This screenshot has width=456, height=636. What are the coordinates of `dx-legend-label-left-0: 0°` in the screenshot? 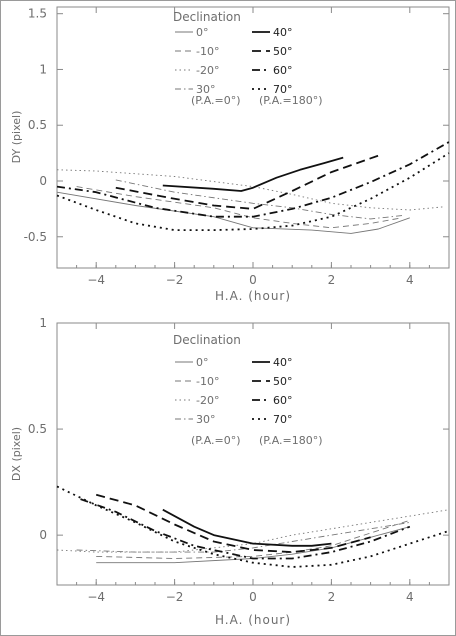 It's located at (202, 362).